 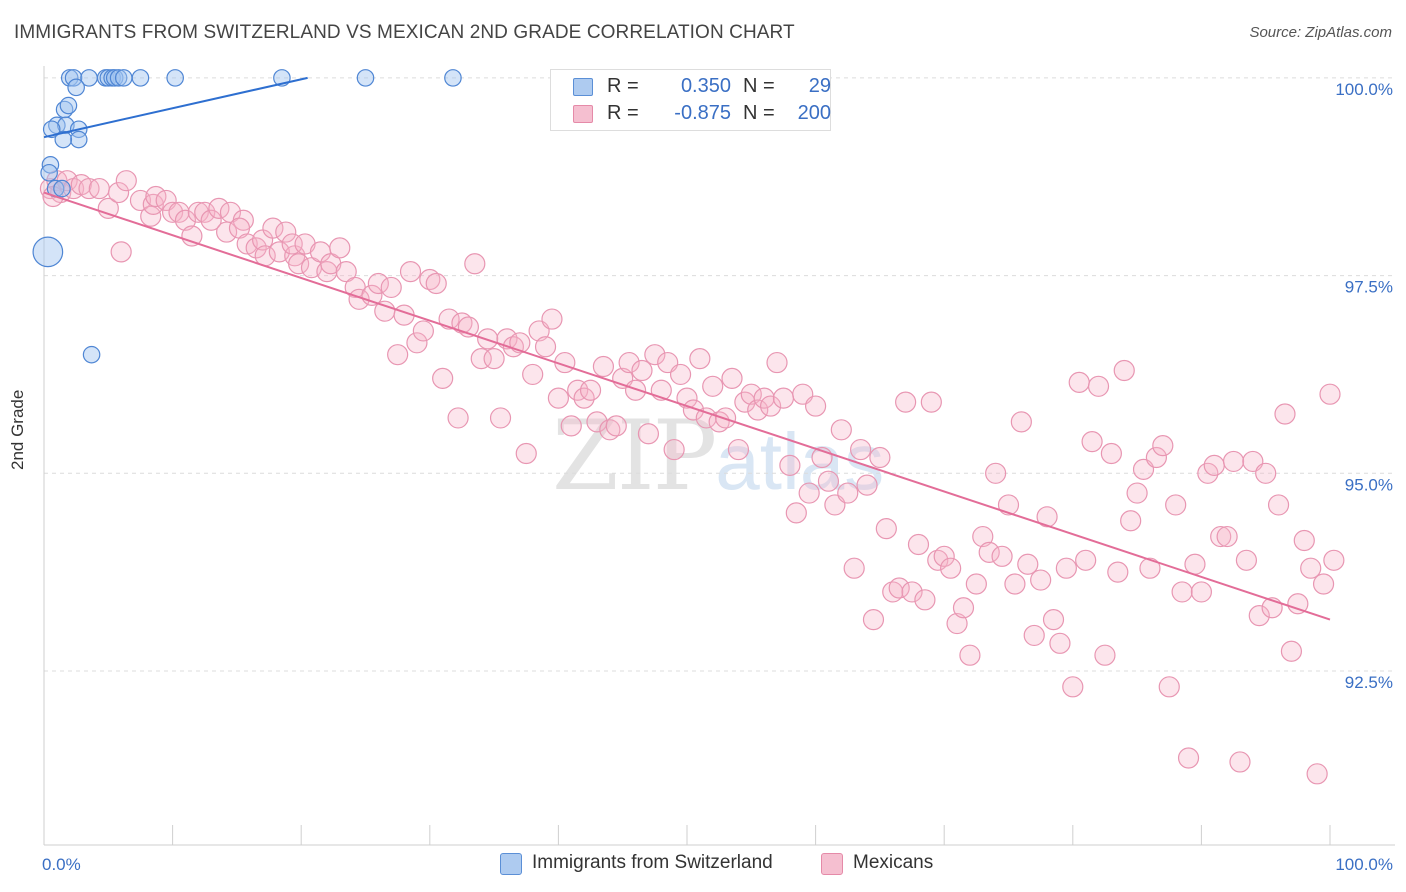 I want to click on y-tick-label: 95.0%, so click(x=1369, y=484).